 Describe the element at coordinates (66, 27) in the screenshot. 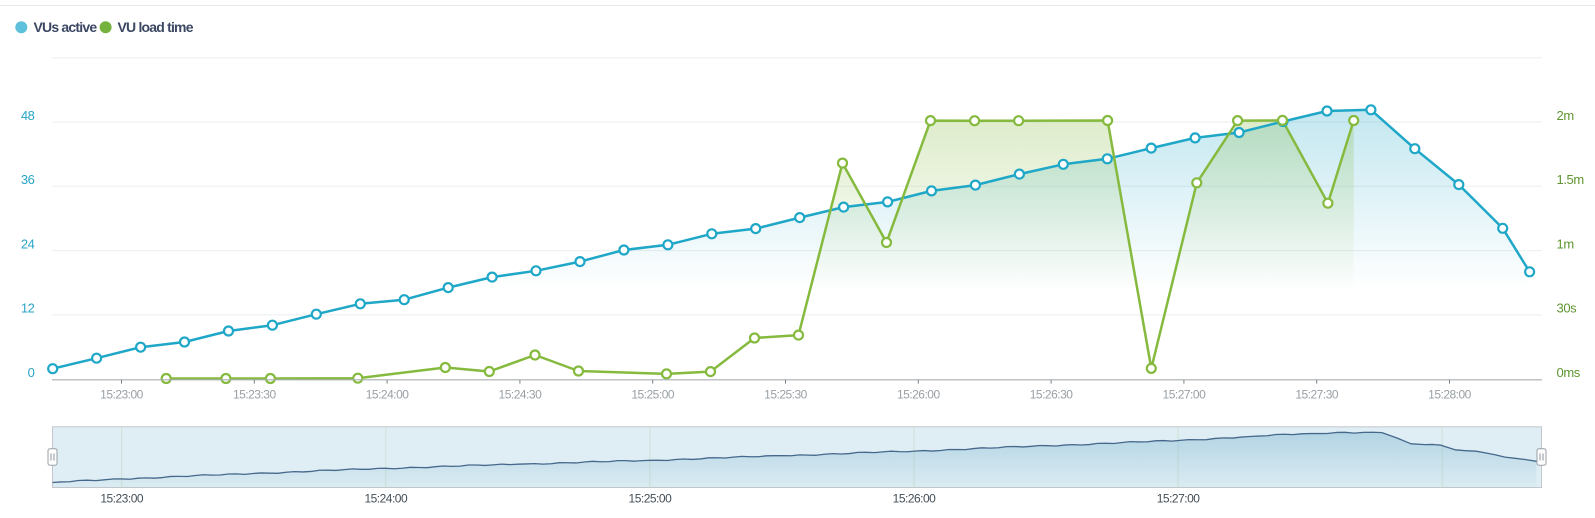

I see `svg-text: VUs active` at that location.